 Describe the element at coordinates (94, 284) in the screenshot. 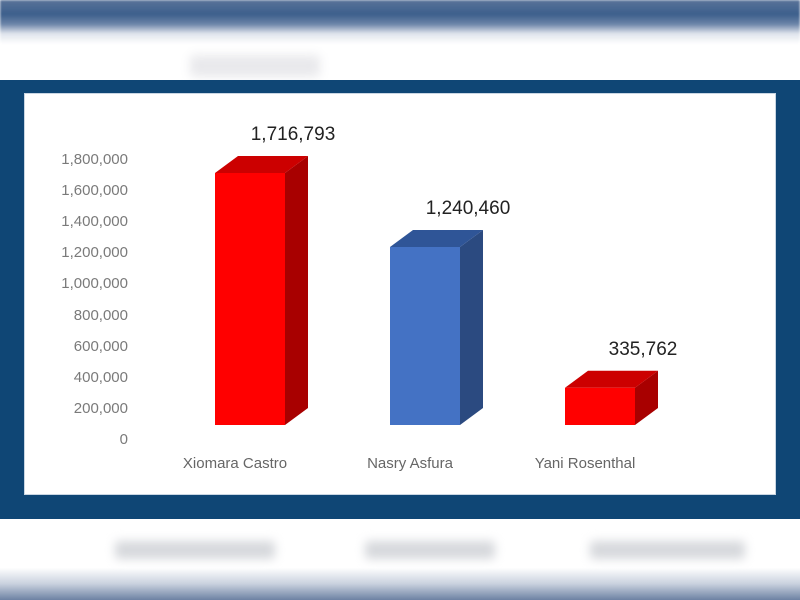

I see `y-tick-label: 1,000,000` at that location.